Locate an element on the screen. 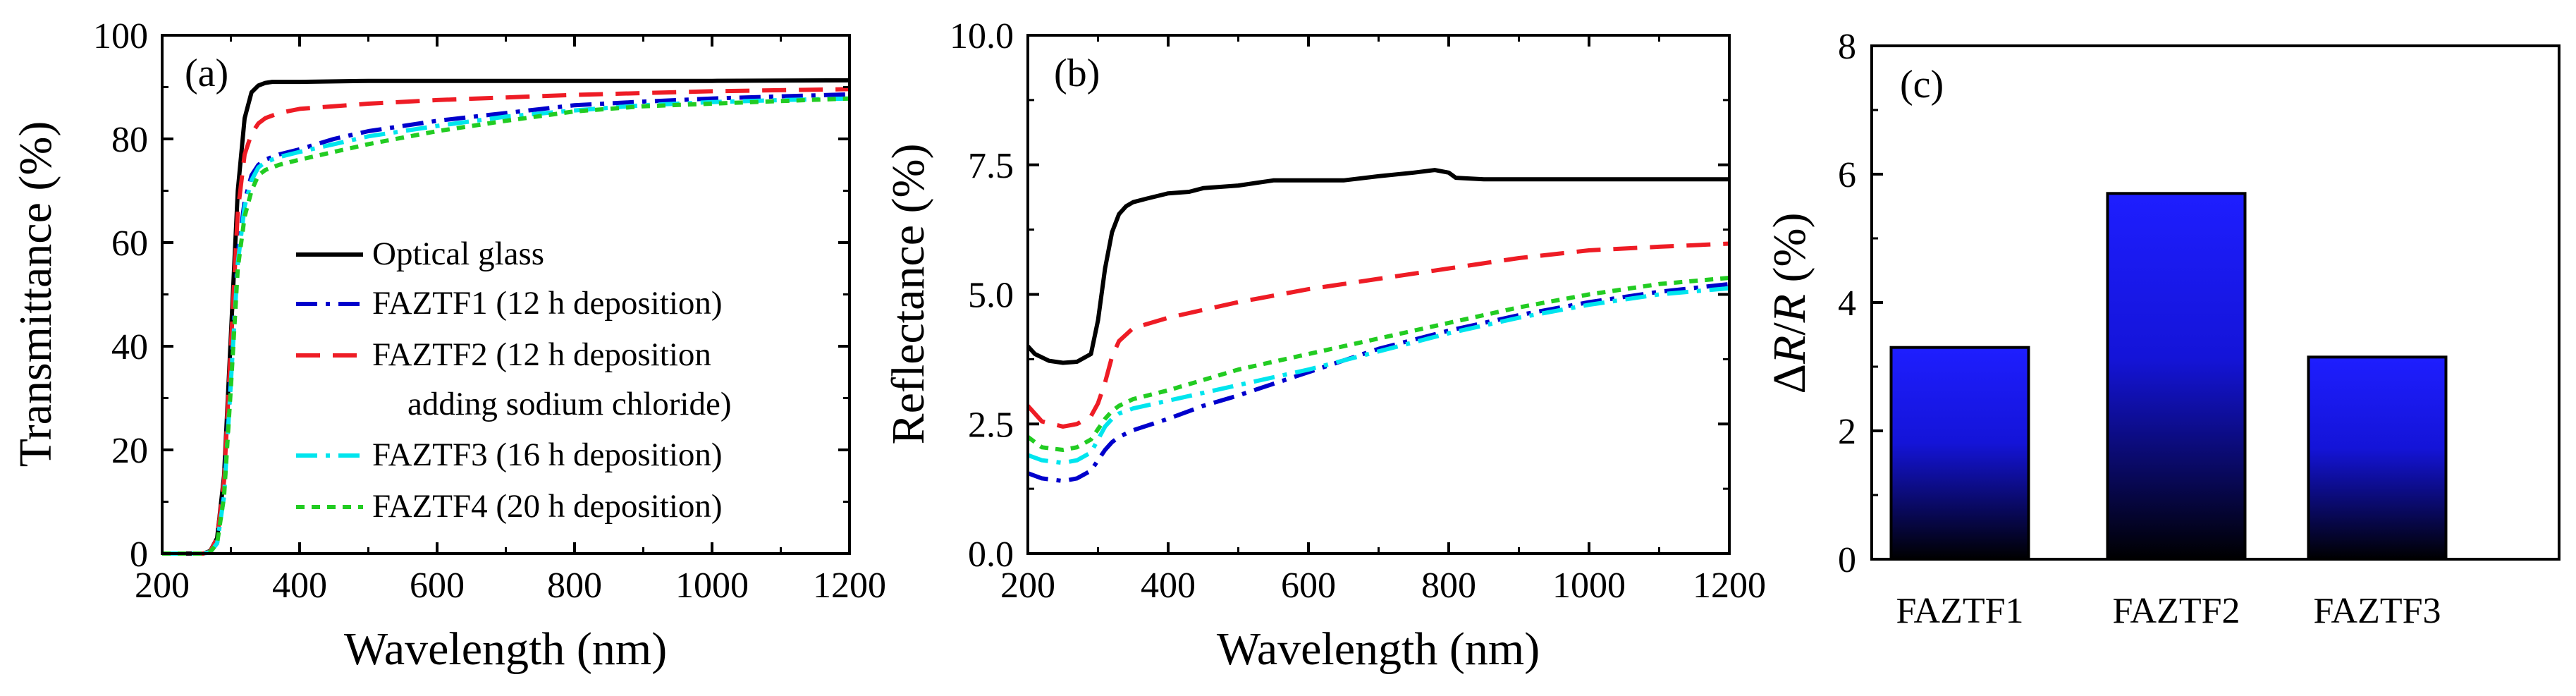 The width and height of the screenshot is (2576, 696). ytick-label: 10.0 is located at coordinates (982, 36).